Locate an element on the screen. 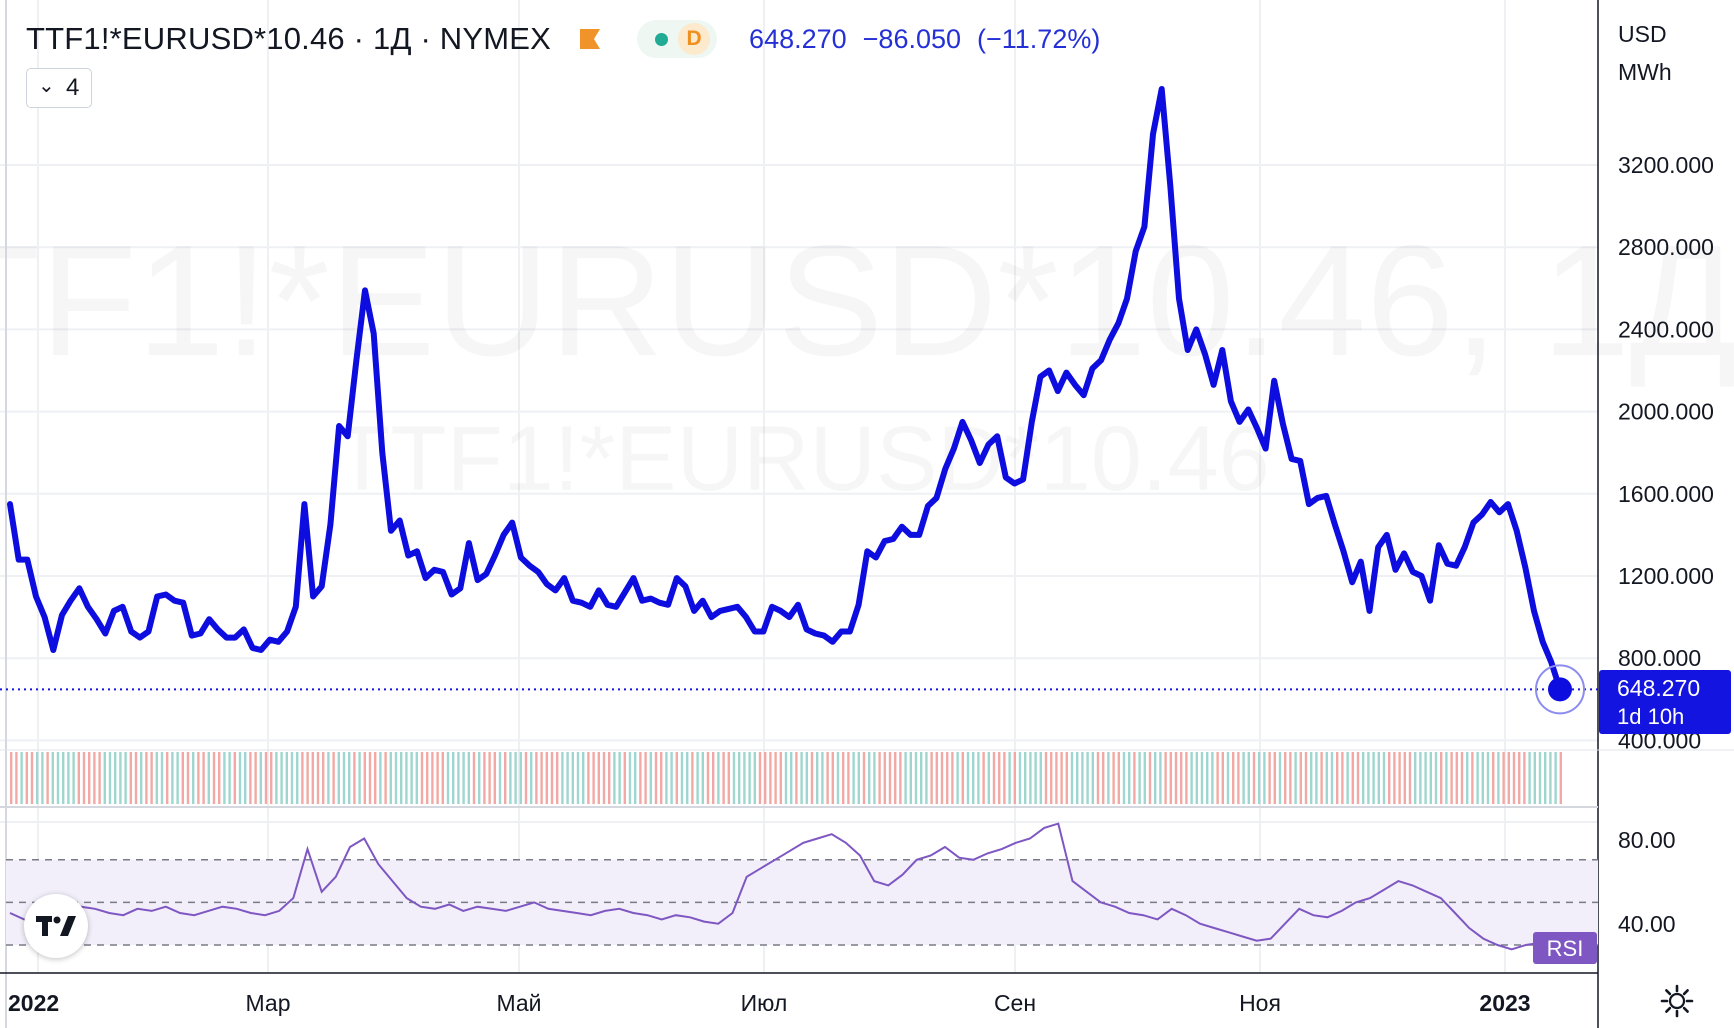 This screenshot has height=1028, width=1734. last-price-marker is located at coordinates (1560, 689).